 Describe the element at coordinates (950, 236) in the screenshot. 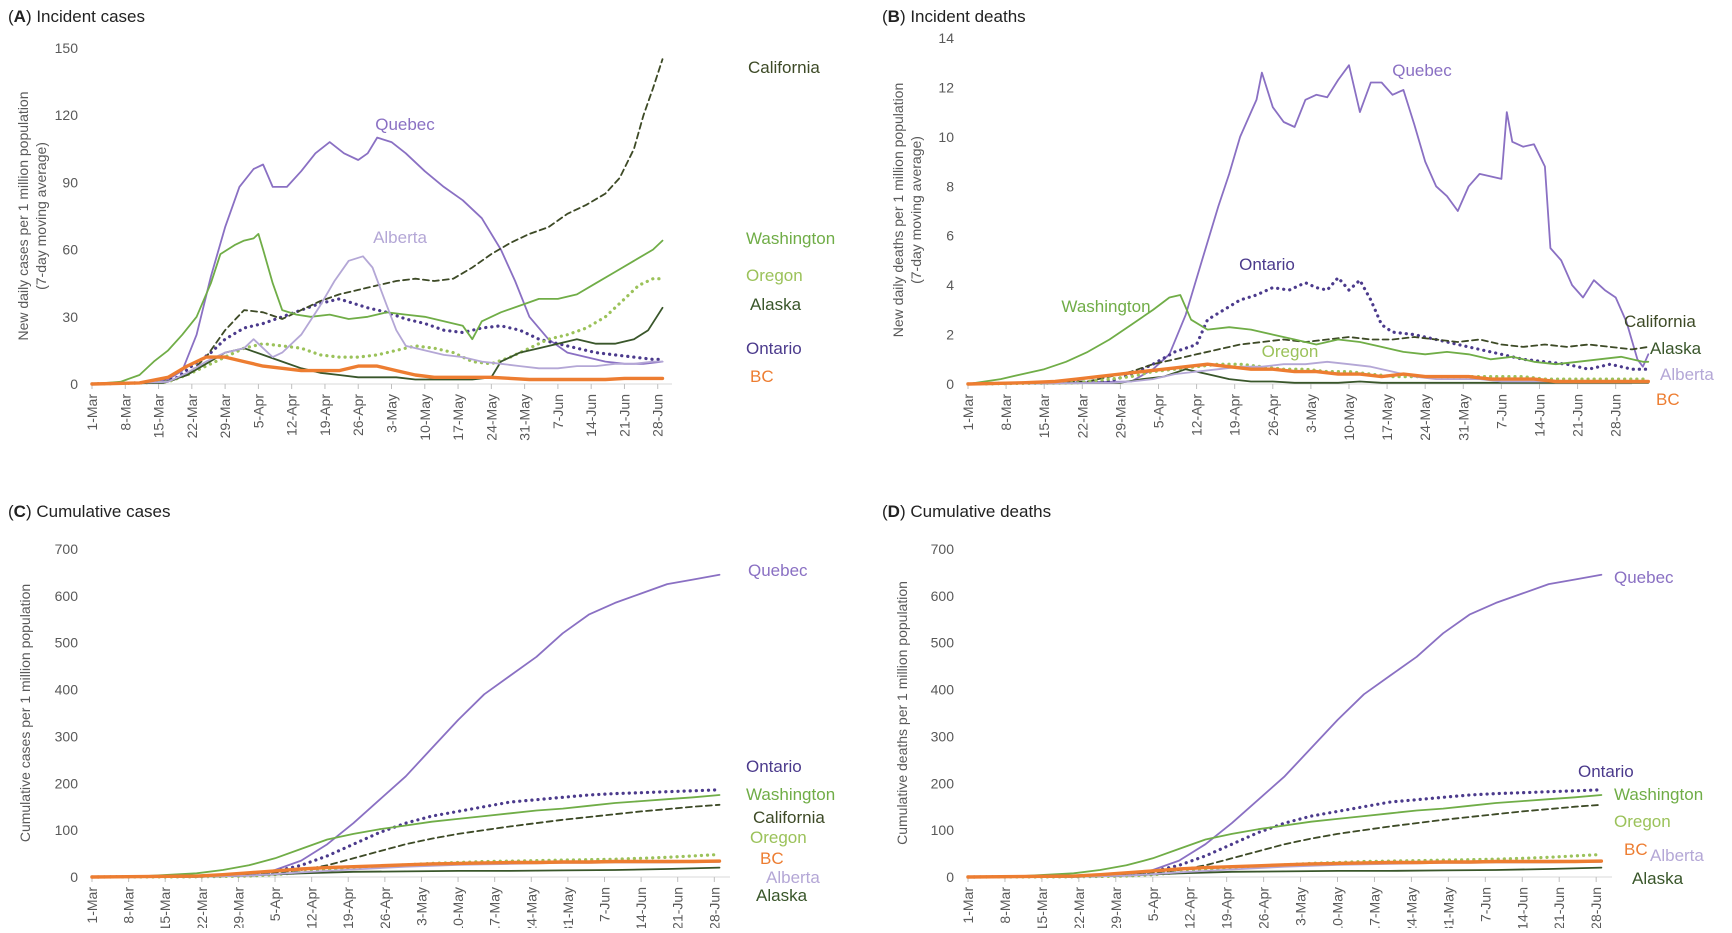

I see `y-tick-label: 6` at that location.